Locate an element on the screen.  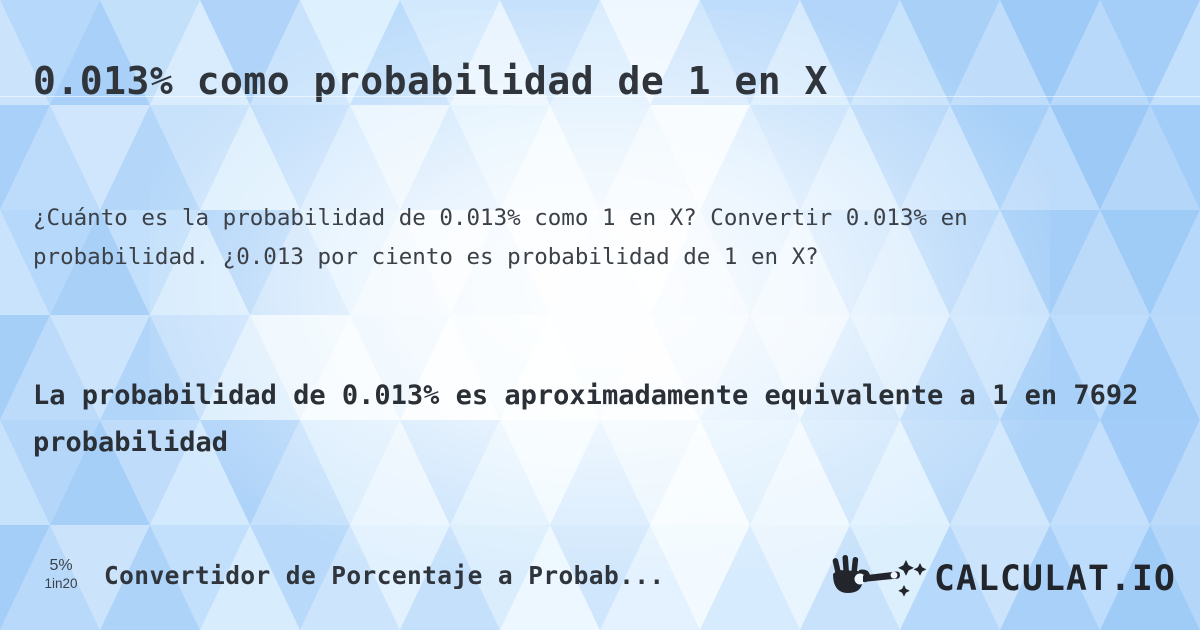
calculatio-wordmark: CALCULAT.IO is located at coordinates (1055, 579).